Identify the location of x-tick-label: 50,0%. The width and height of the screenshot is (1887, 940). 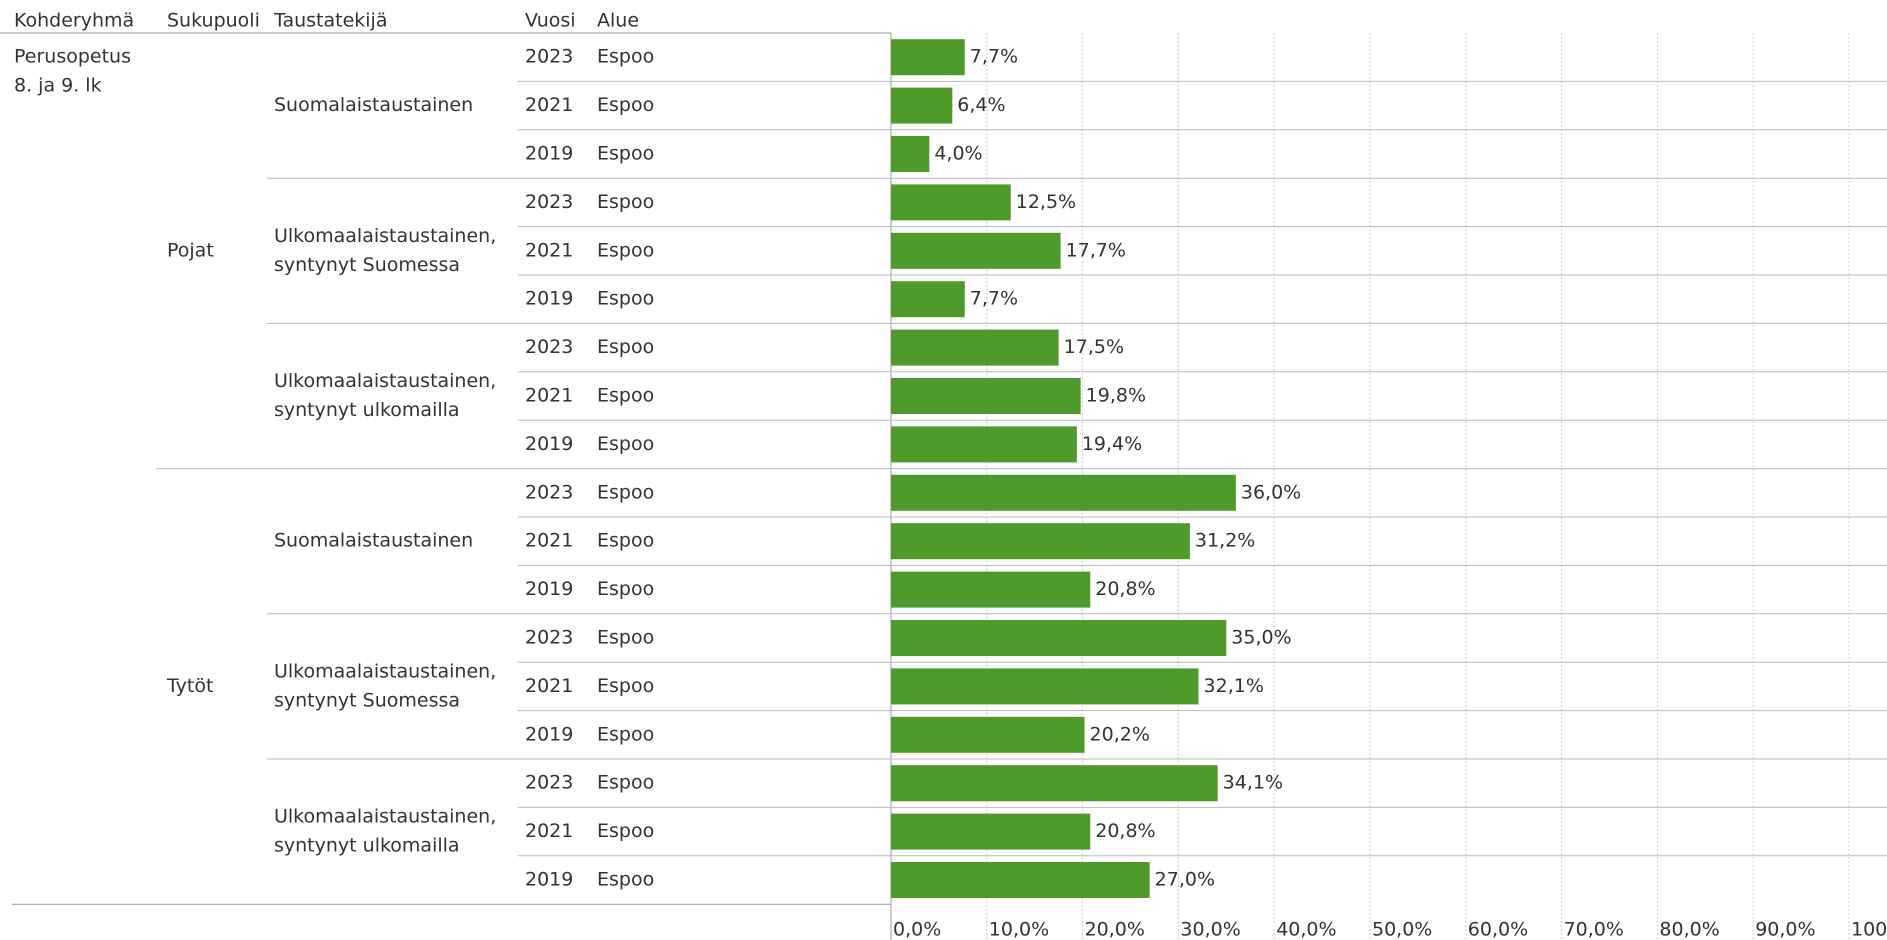
(1402, 929).